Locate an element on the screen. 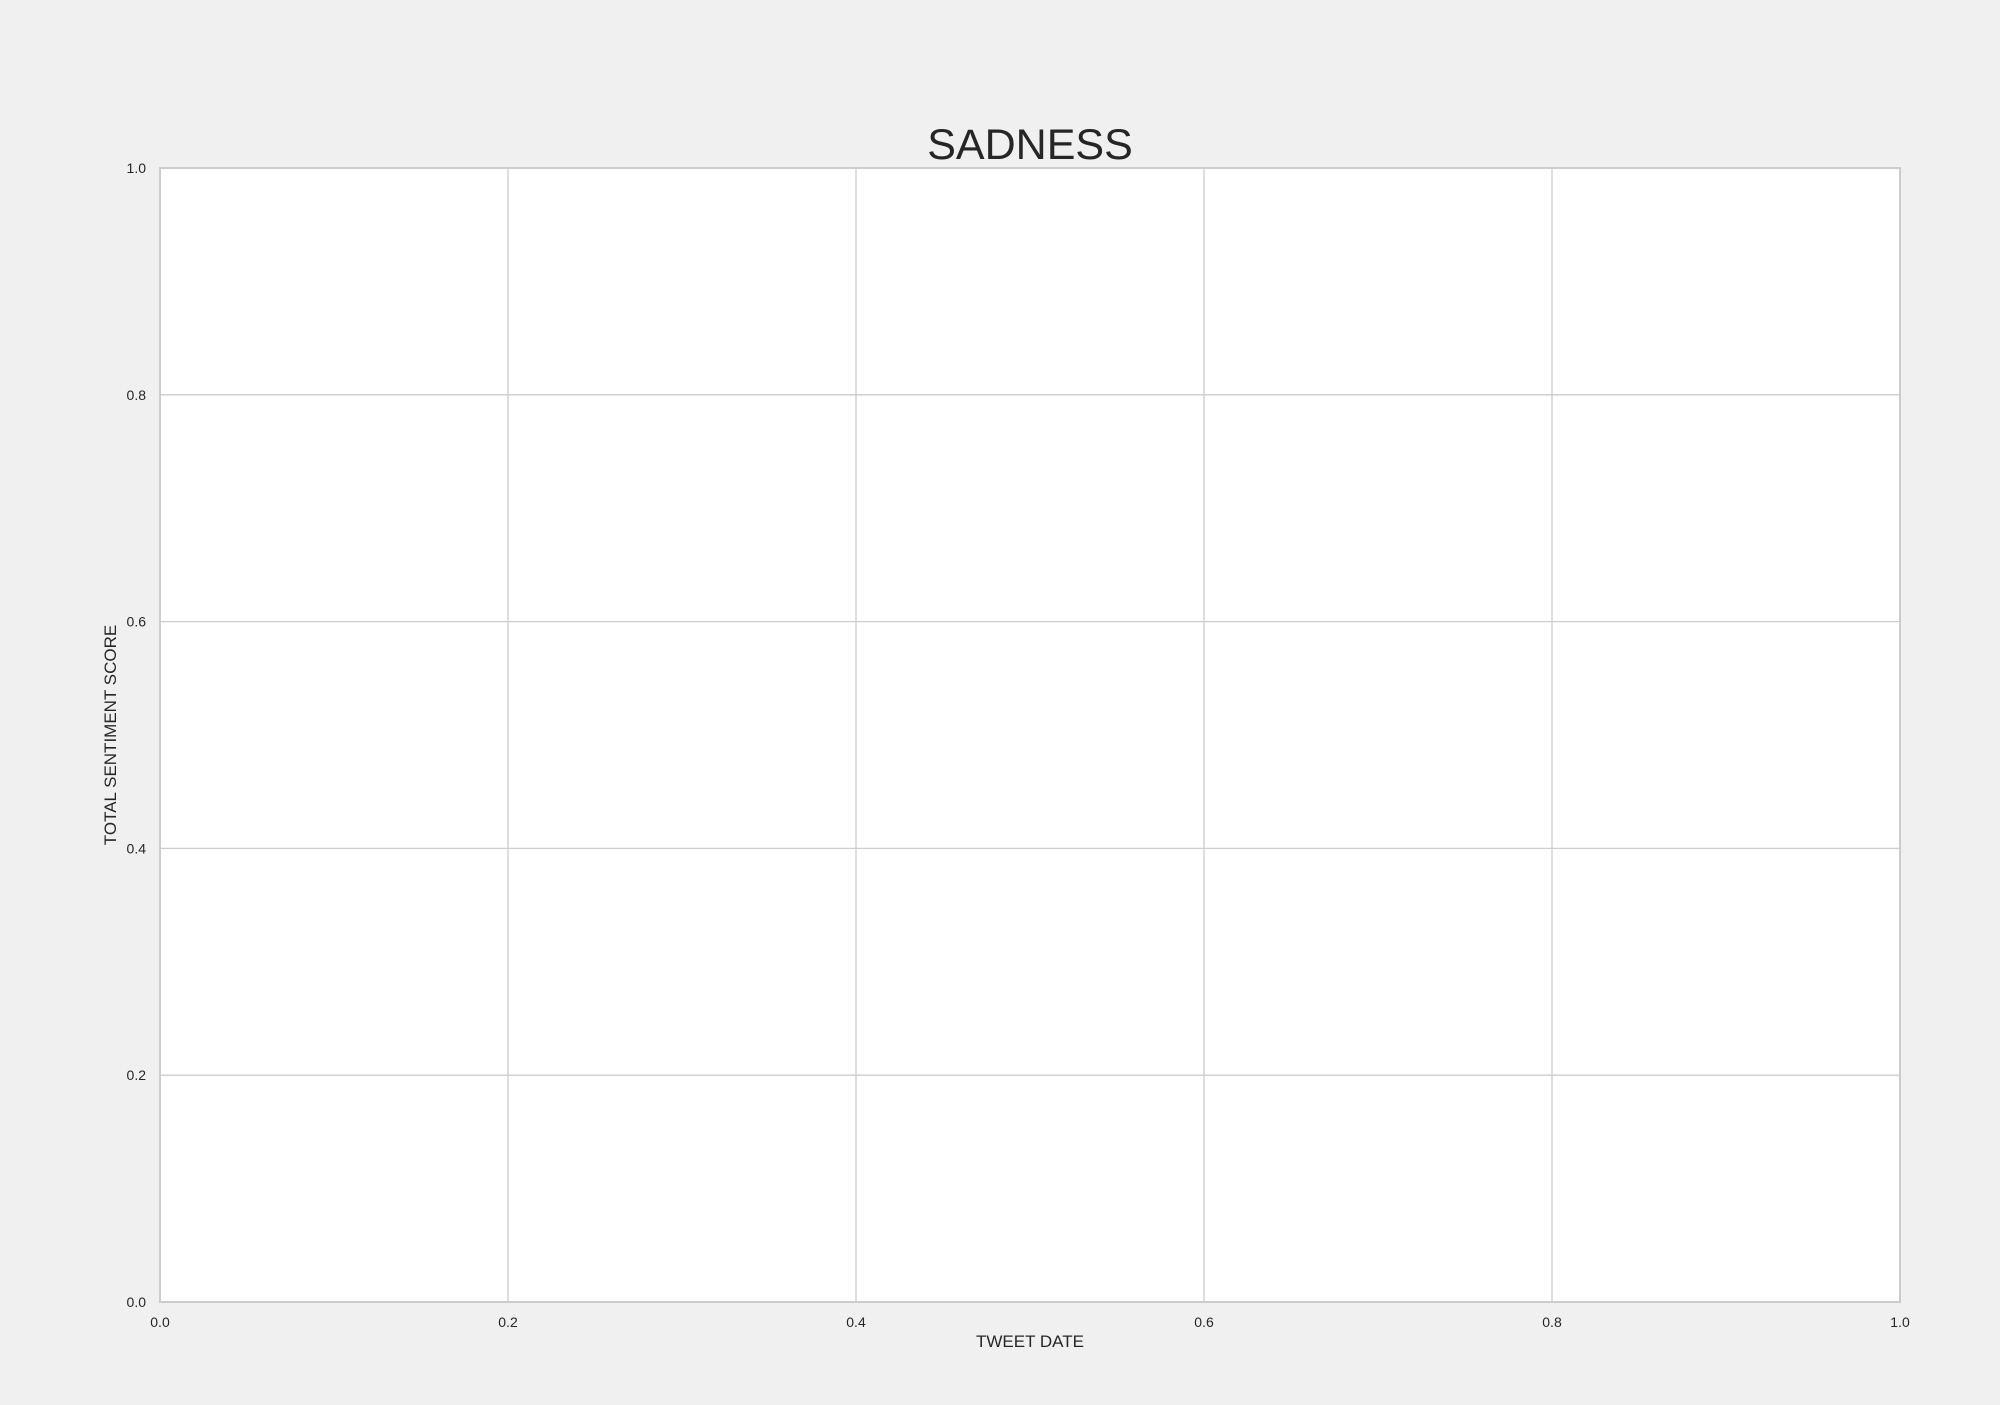  x-tick-label: 1.0 is located at coordinates (1900, 1322).